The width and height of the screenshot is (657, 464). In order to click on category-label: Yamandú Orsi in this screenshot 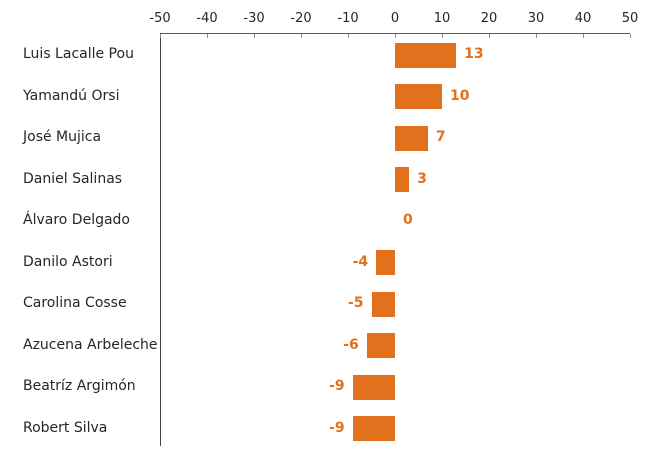, I will do `click(71, 95)`.